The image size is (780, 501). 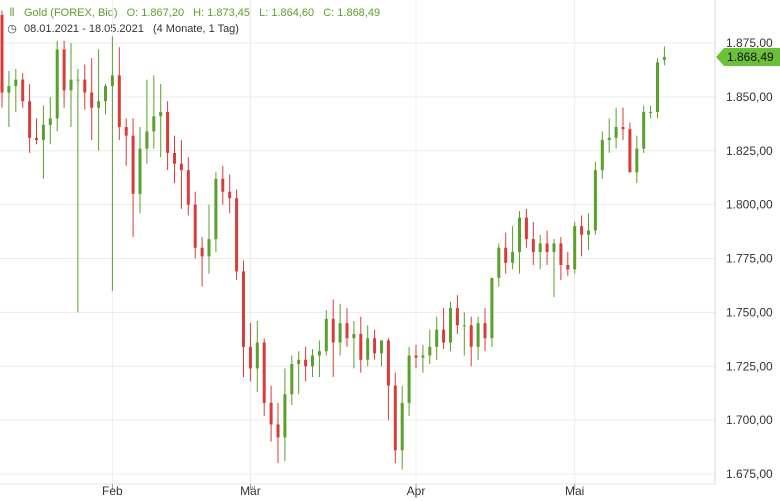 I want to click on x-tick-label: Mai, so click(x=574, y=491).